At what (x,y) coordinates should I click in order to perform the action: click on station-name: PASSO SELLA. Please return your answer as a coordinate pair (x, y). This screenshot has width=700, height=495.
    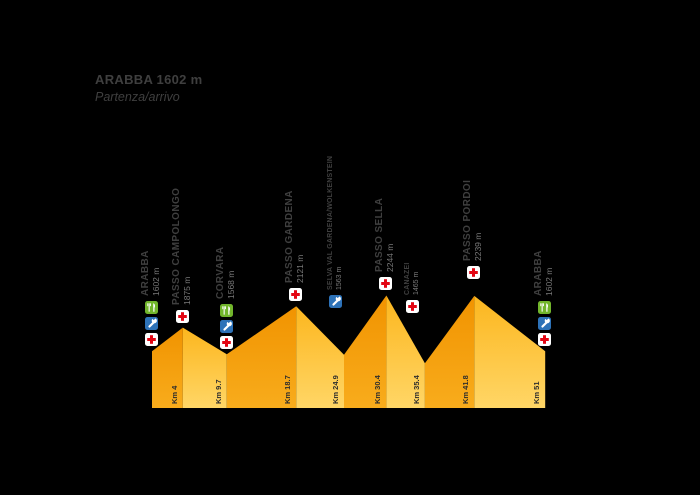
    Looking at the image, I should click on (380, 235).